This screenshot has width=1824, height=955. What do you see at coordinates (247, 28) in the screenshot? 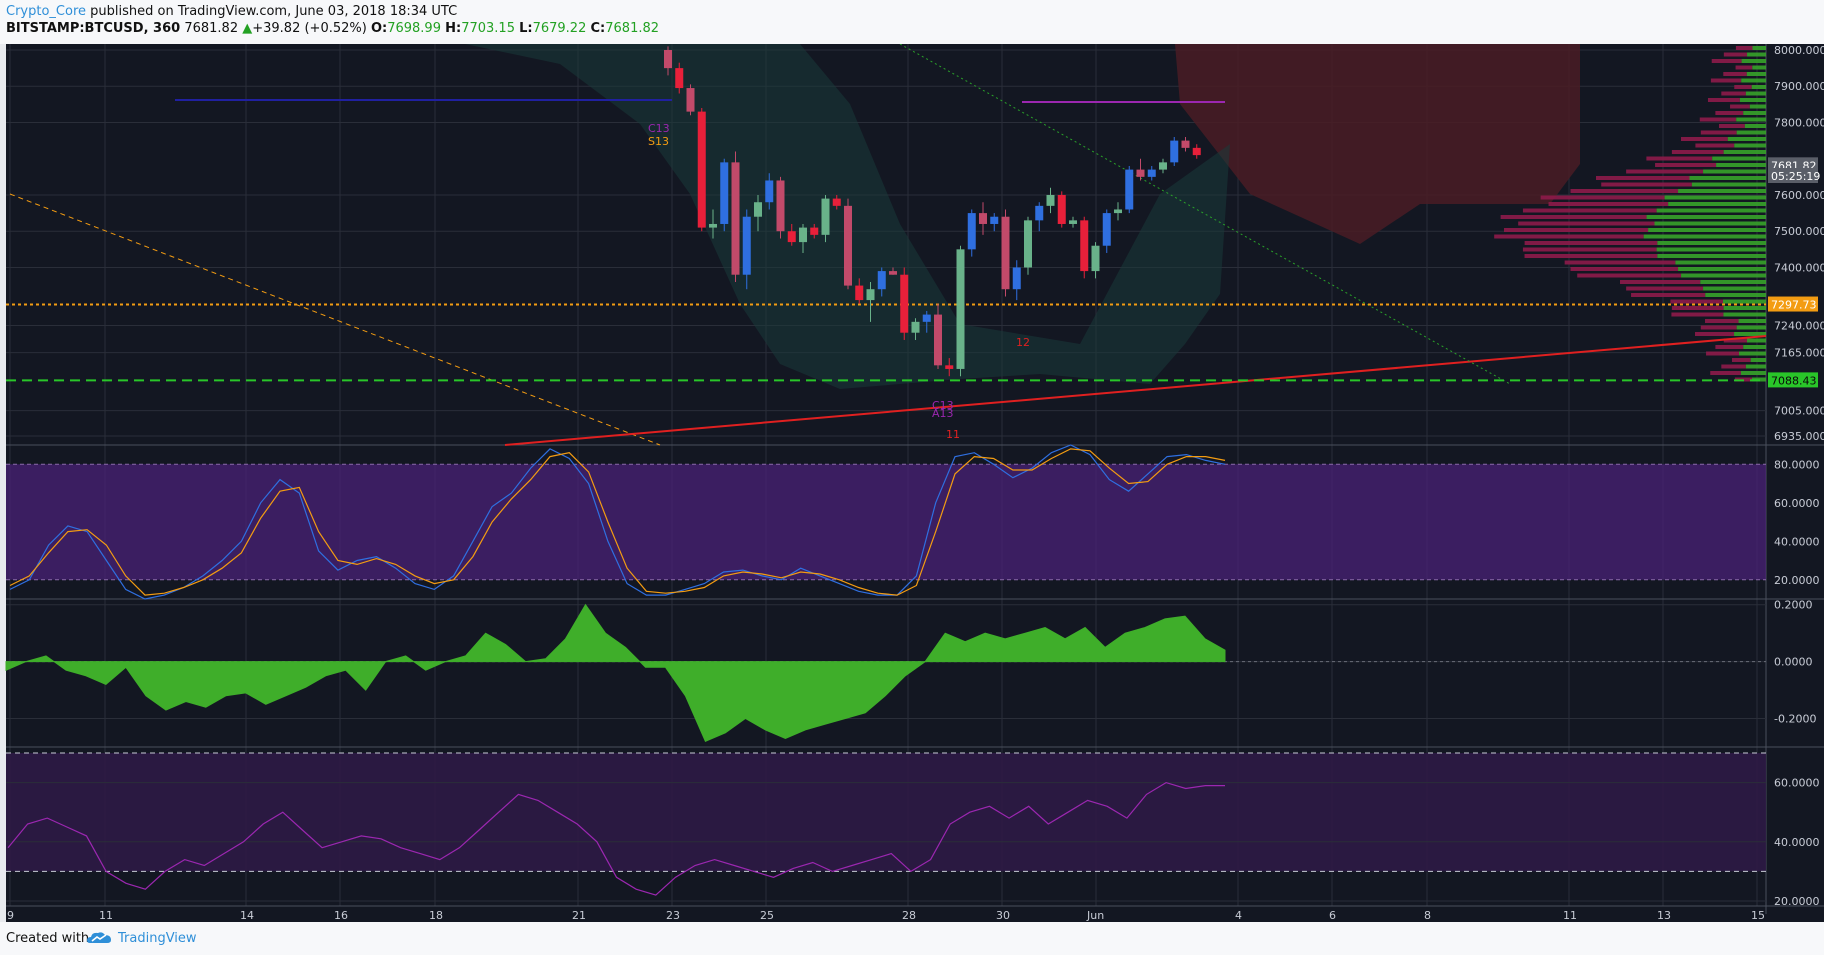
I see `up-arrow-icon: ▲` at bounding box center [247, 28].